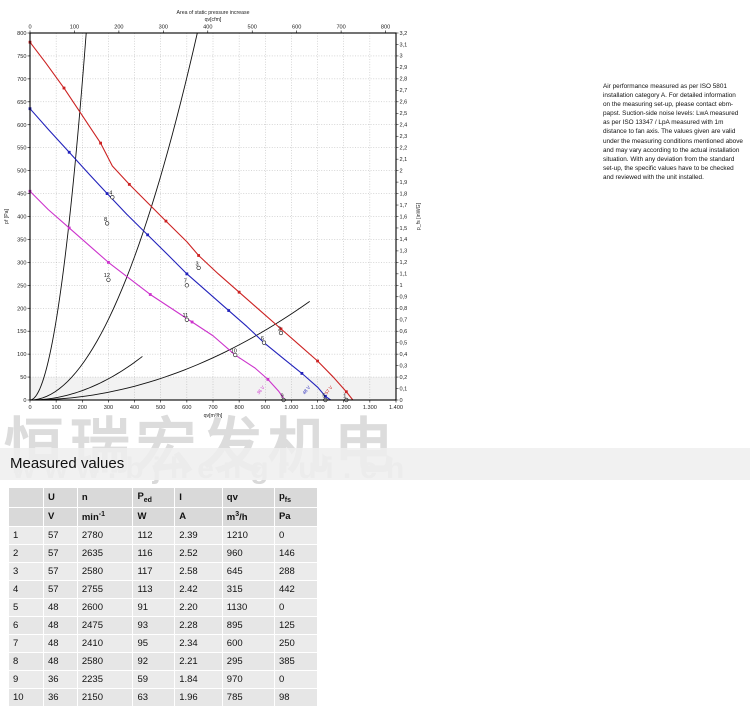 This screenshot has width=750, height=707. I want to click on y-tick-right-label: 2,1, so click(404, 160).